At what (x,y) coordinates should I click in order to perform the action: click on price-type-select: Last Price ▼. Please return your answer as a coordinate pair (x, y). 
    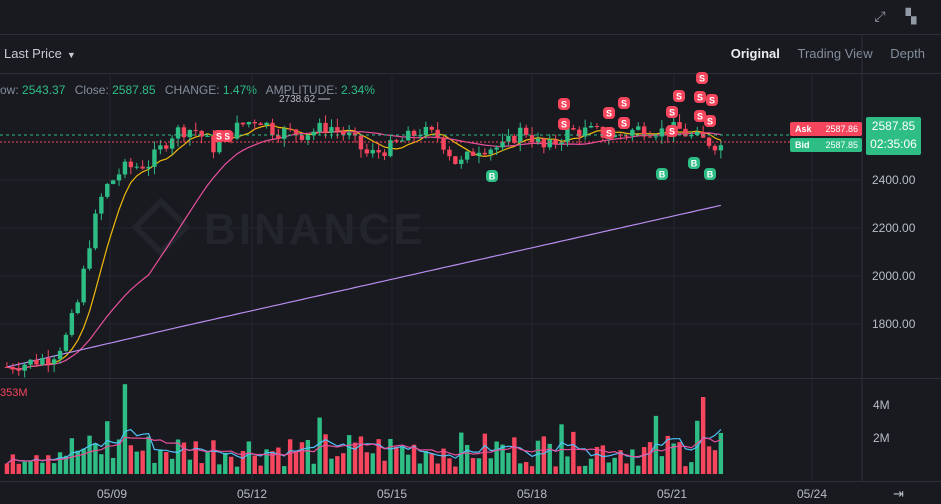
    Looking at the image, I should click on (40, 53).